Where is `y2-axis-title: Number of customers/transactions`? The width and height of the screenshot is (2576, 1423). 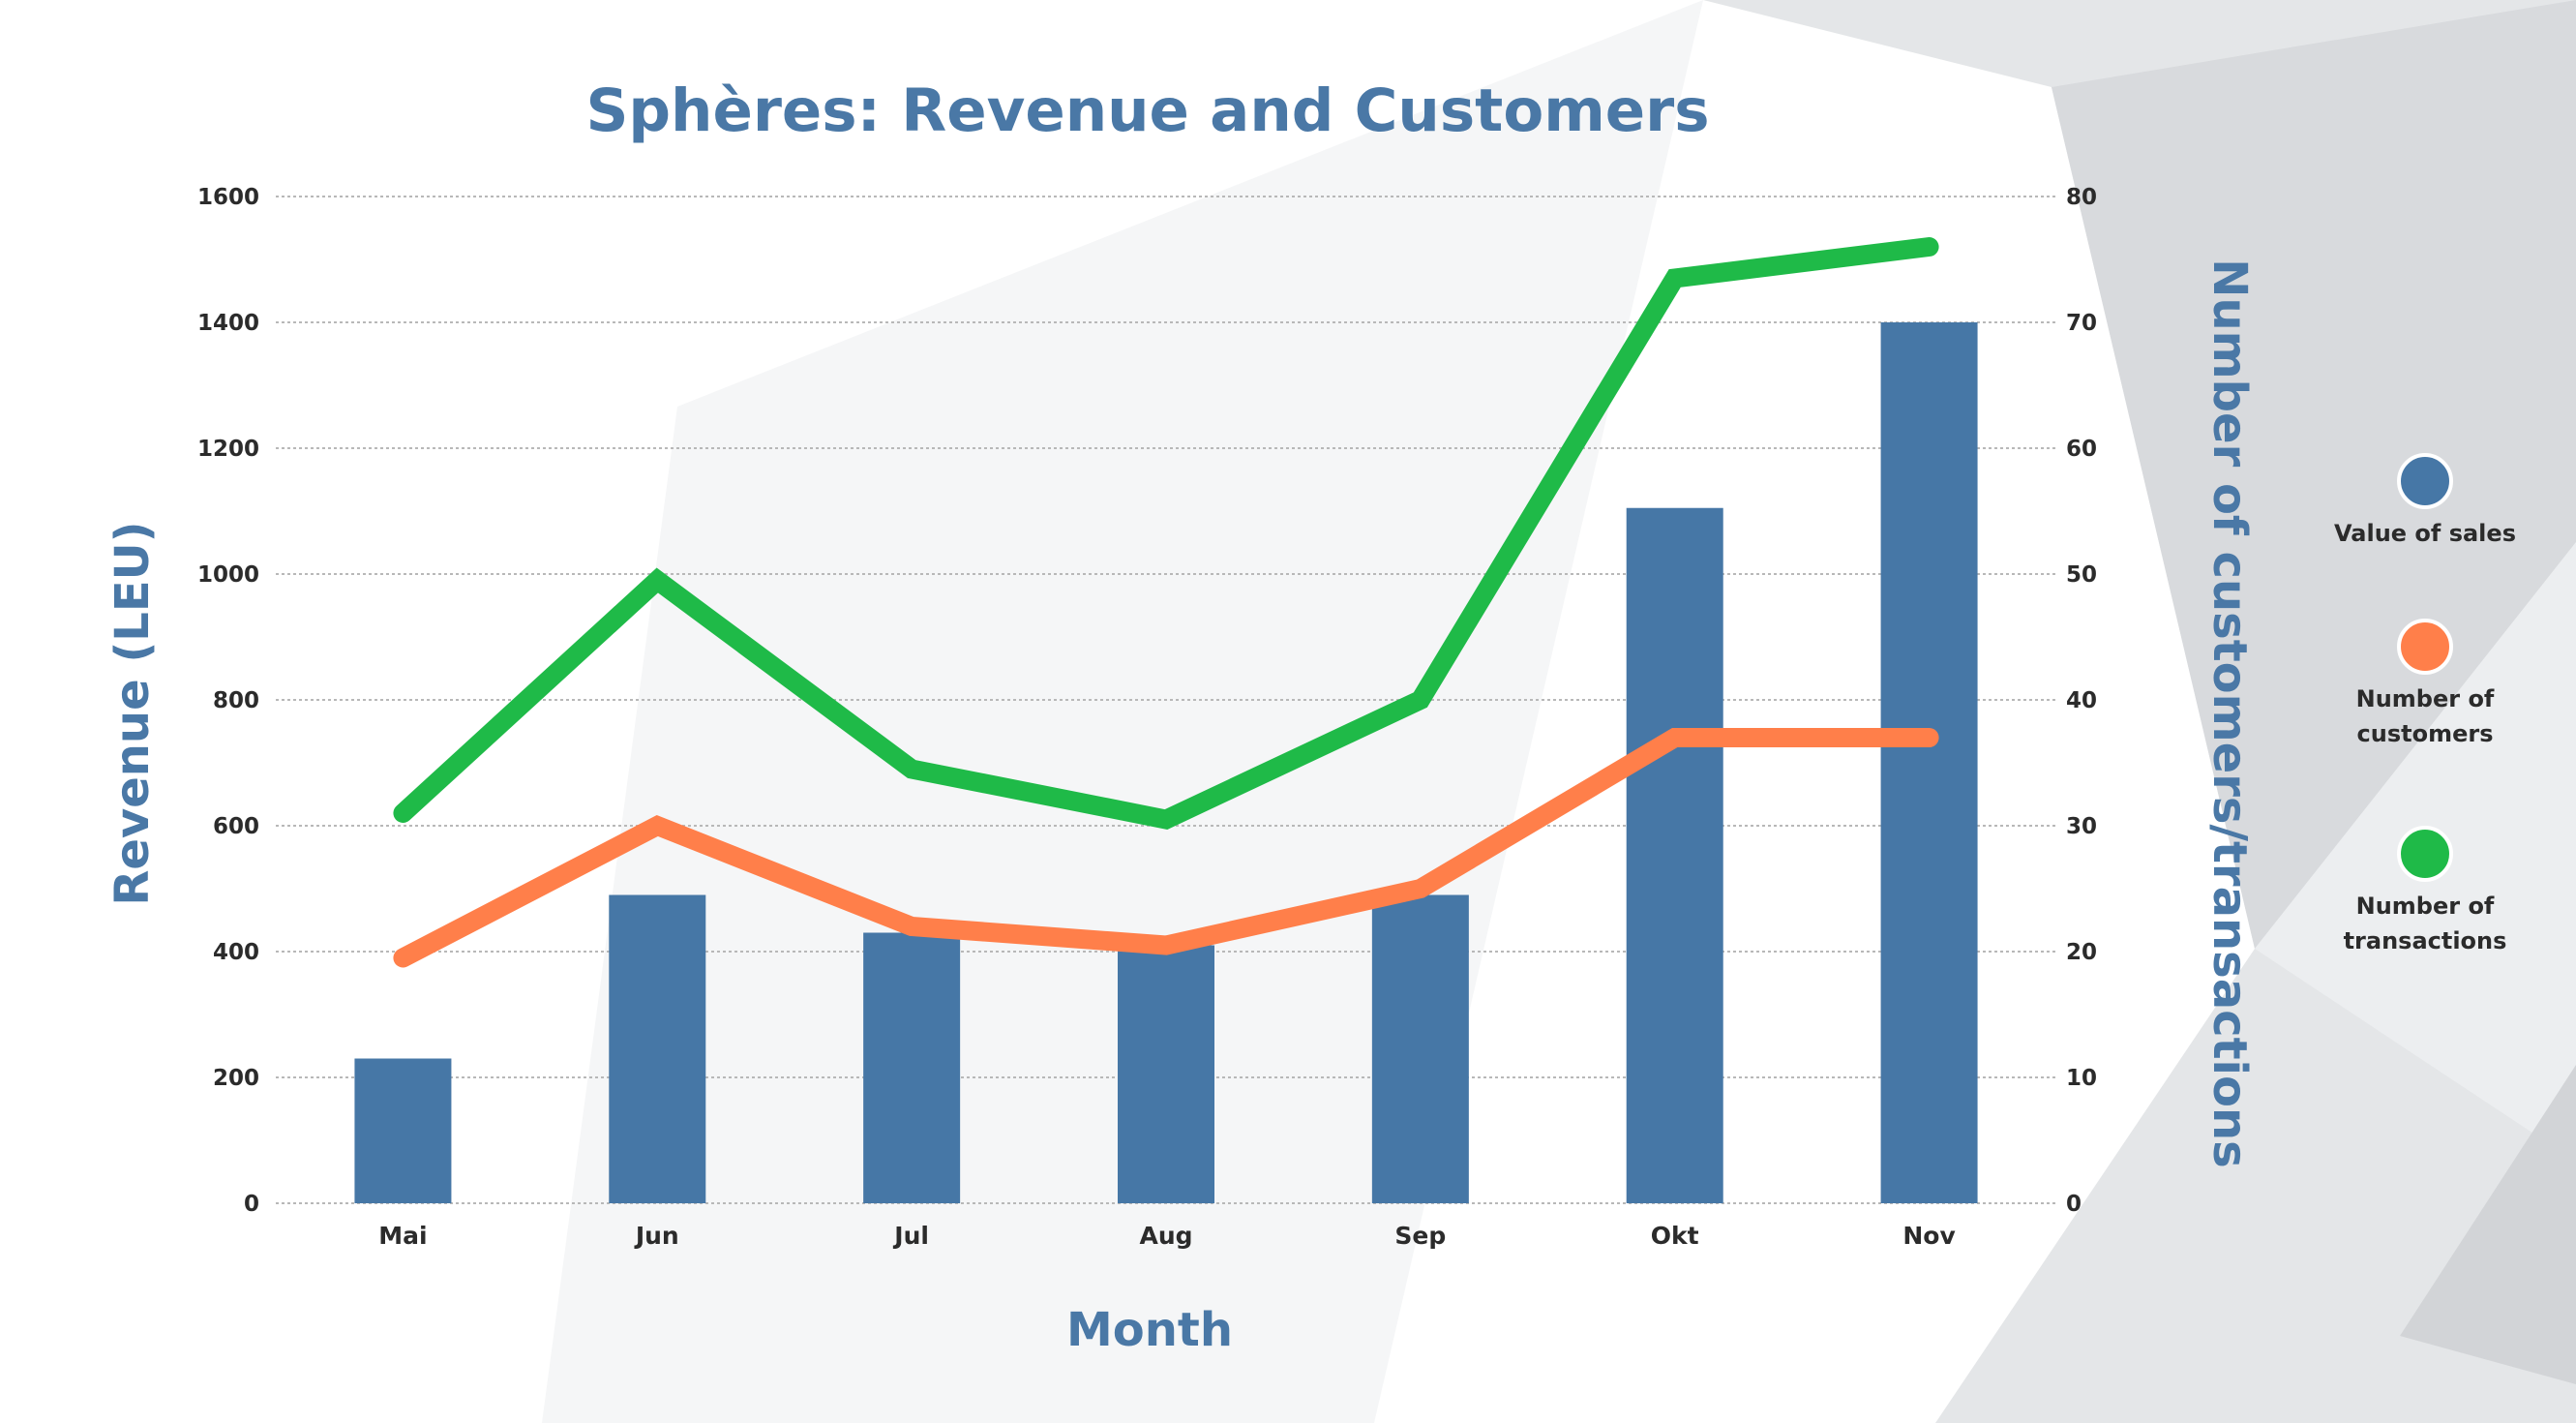 y2-axis-title: Number of customers/transactions is located at coordinates (2229, 712).